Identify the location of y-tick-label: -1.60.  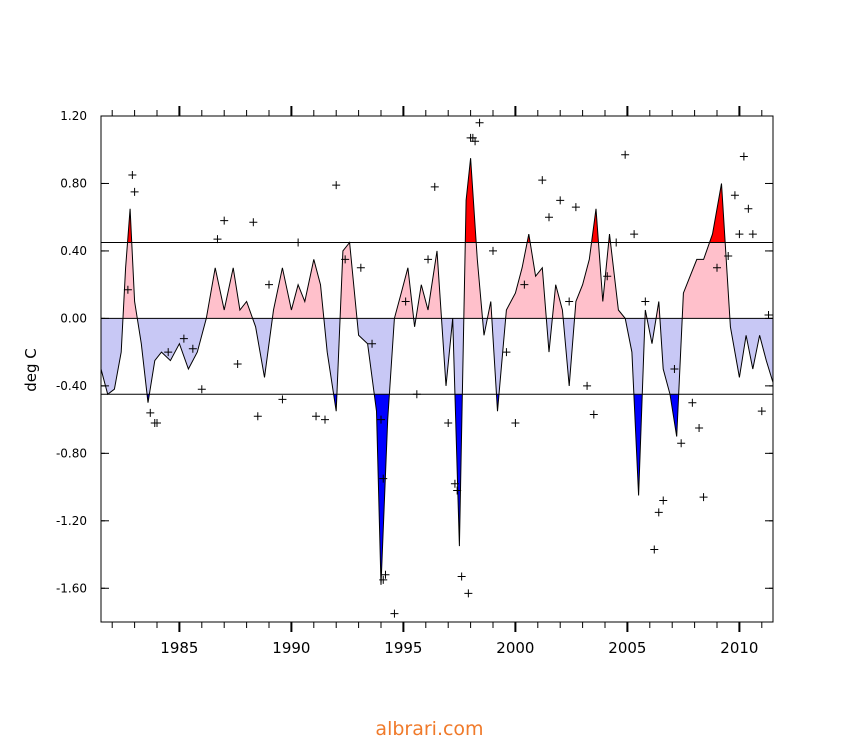
(71, 588).